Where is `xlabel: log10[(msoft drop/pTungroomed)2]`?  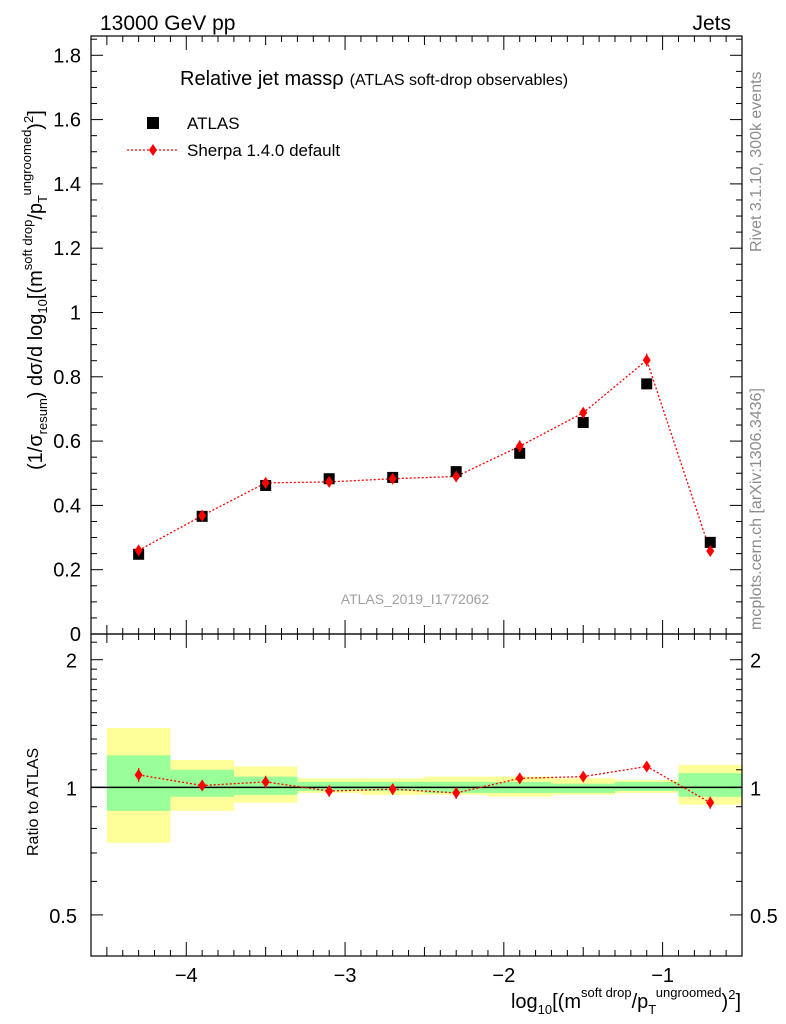
xlabel: log10[(msoft drop/pTungroomed)2] is located at coordinates (626, 1001).